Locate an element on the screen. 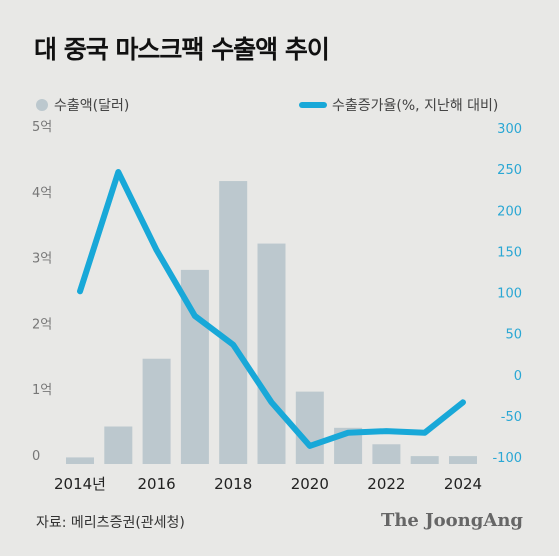 This screenshot has width=559, height=556. x-tick-label: 2022 is located at coordinates (386, 484).